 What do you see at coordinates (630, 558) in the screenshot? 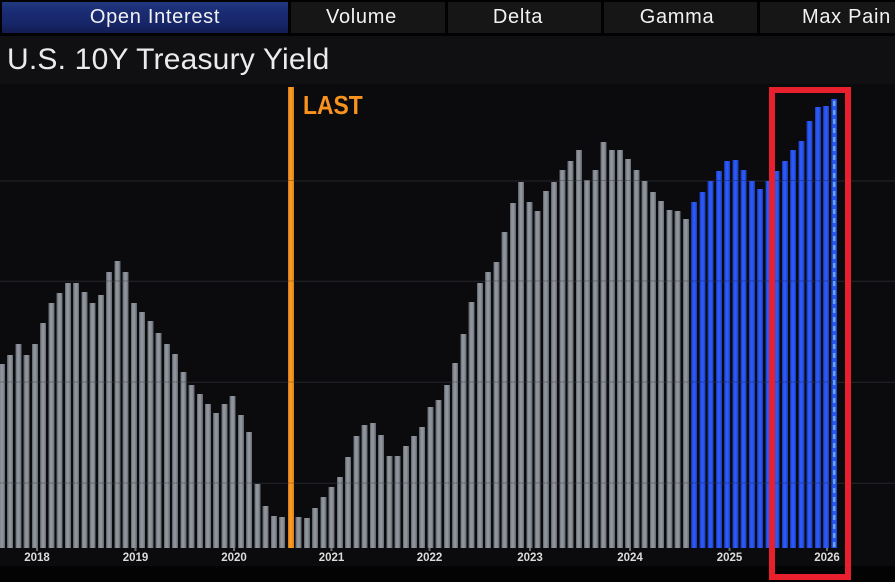
I see `svg-text: 2024` at bounding box center [630, 558].